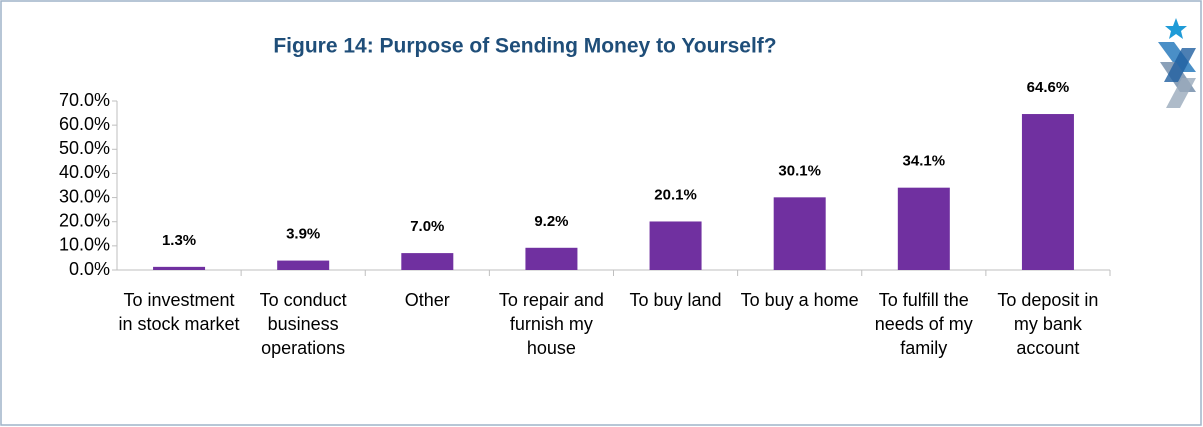 Image resolution: width=1203 pixels, height=427 pixels. I want to click on y-tick-label: 50.0%, so click(84, 148).